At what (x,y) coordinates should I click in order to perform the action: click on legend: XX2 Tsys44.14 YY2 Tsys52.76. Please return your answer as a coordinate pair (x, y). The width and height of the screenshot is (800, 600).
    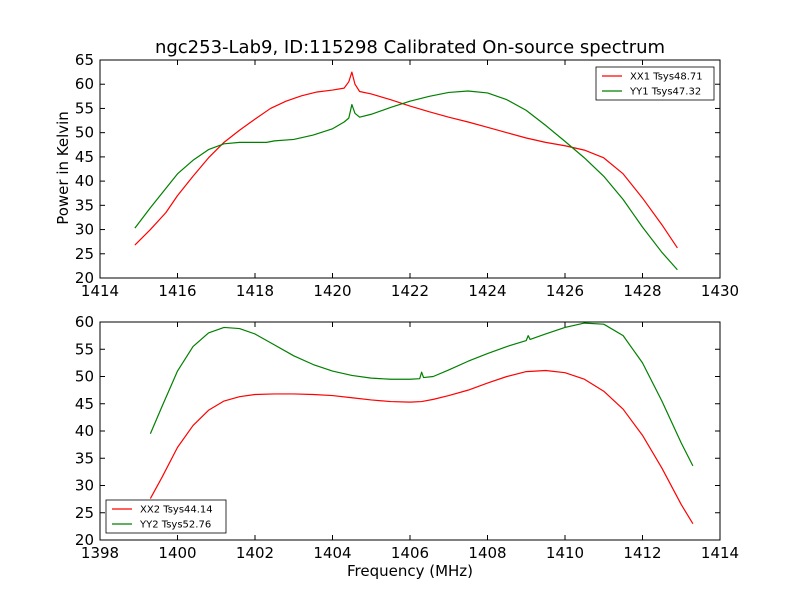
    Looking at the image, I should click on (166, 516).